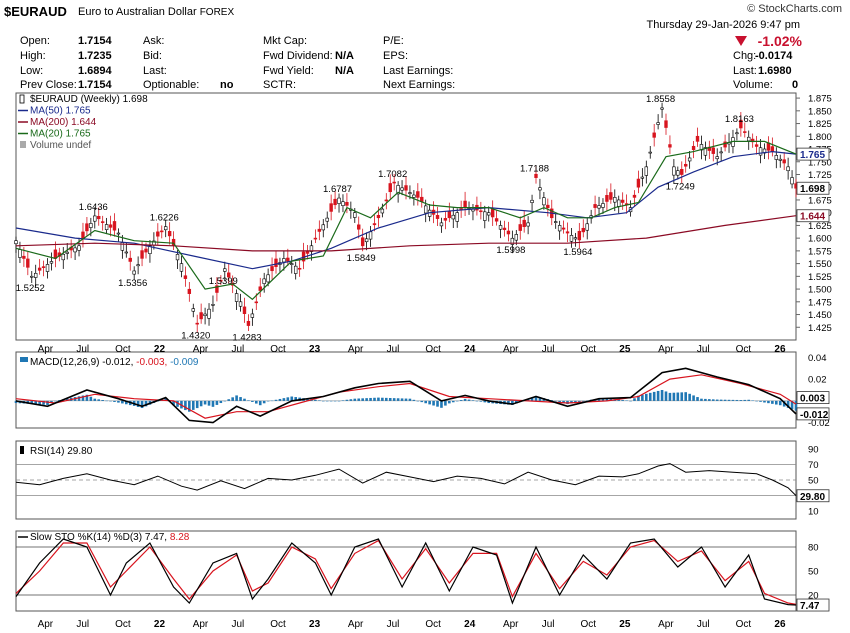  Describe the element at coordinates (510, 250) in the screenshot. I see `price-pivot-label-10: 1.5998` at that location.